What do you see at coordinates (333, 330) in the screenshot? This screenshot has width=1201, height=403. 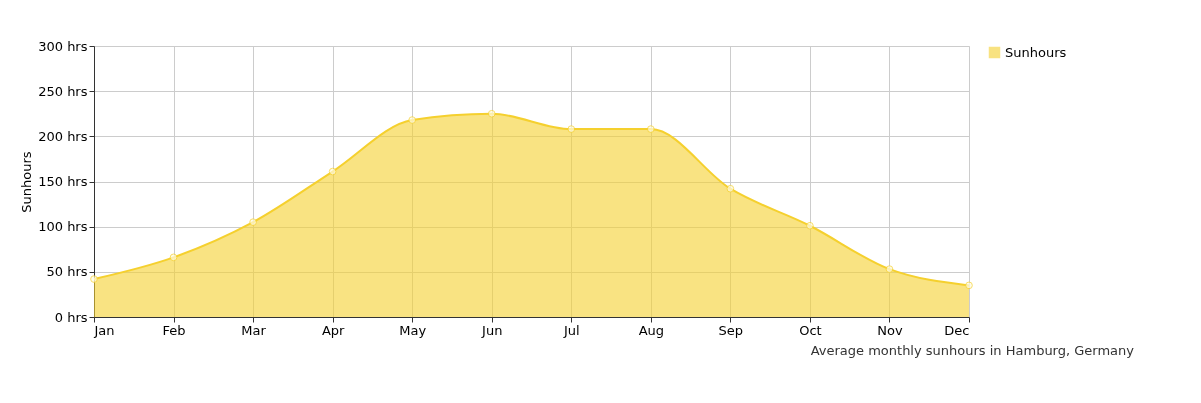 I see `x-tick-label: Apr` at bounding box center [333, 330].